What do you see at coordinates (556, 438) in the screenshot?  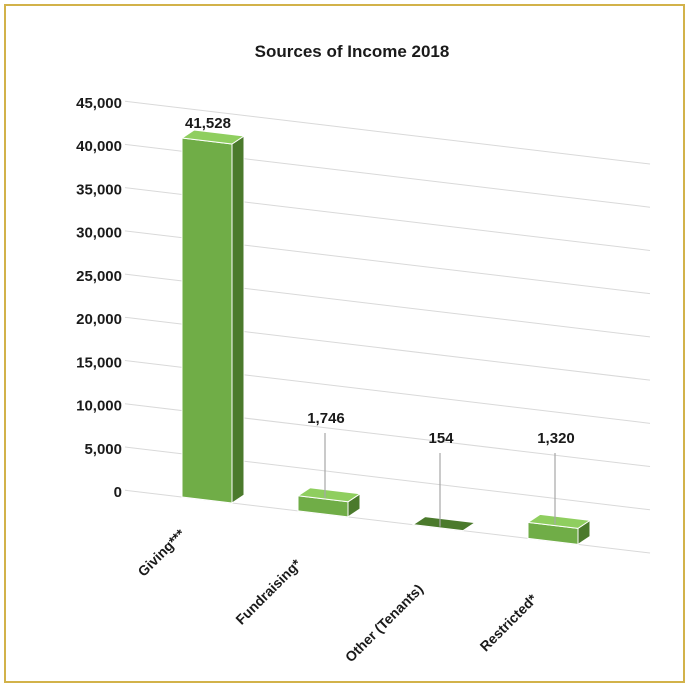 I see `data-label: 1,320` at bounding box center [556, 438].